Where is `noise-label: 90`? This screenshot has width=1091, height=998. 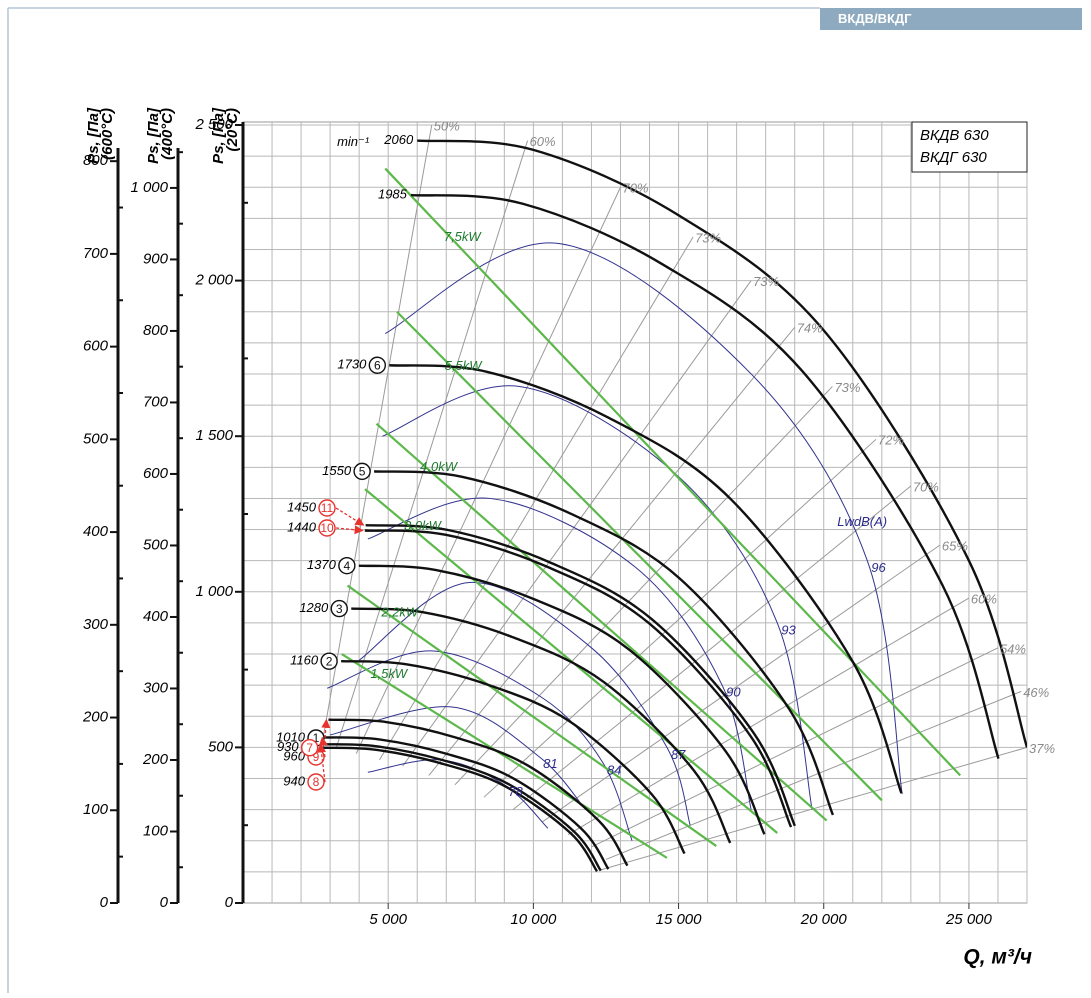 noise-label: 90 is located at coordinates (733, 692).